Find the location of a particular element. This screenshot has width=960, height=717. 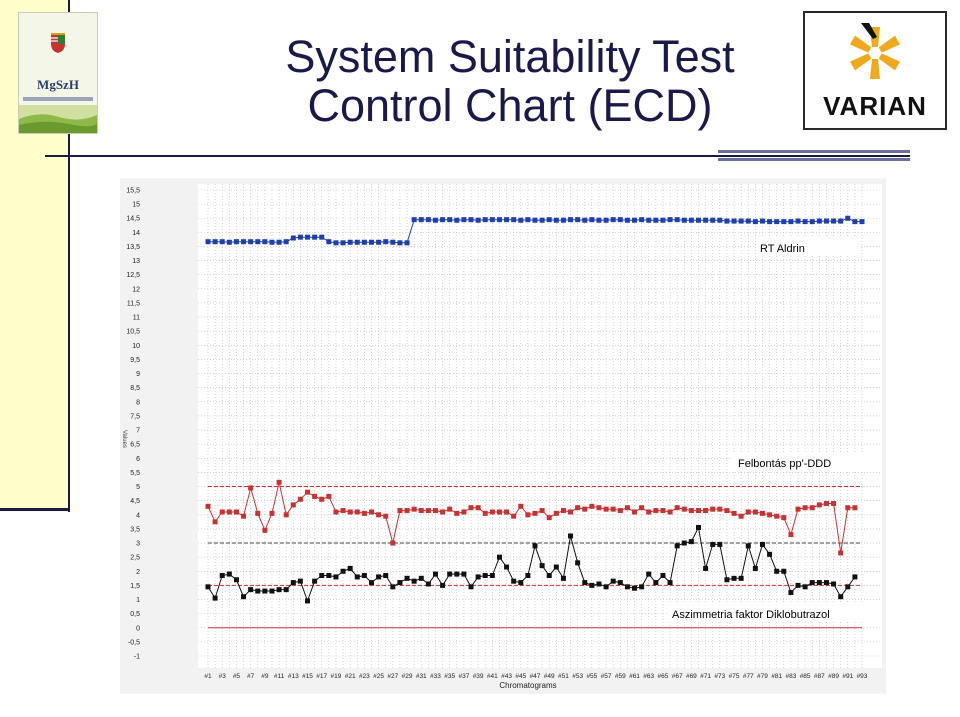

header-accent-rule-top is located at coordinates (814, 151).